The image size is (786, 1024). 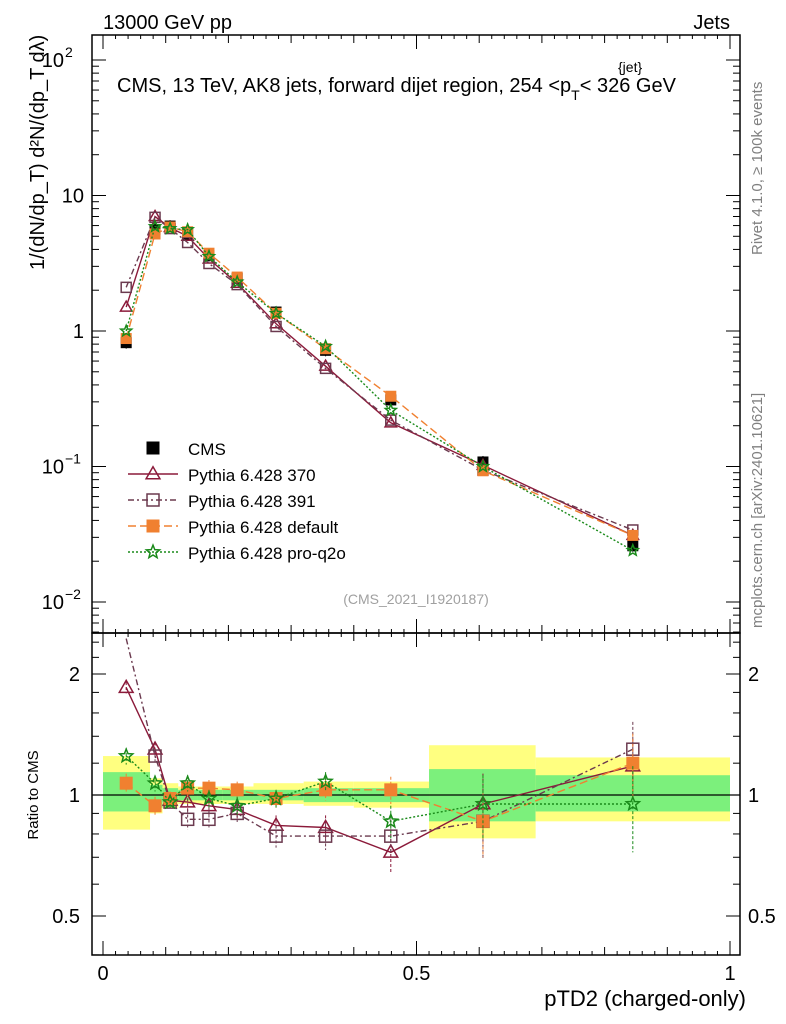 I want to click on title-sub: T, so click(x=575, y=95).